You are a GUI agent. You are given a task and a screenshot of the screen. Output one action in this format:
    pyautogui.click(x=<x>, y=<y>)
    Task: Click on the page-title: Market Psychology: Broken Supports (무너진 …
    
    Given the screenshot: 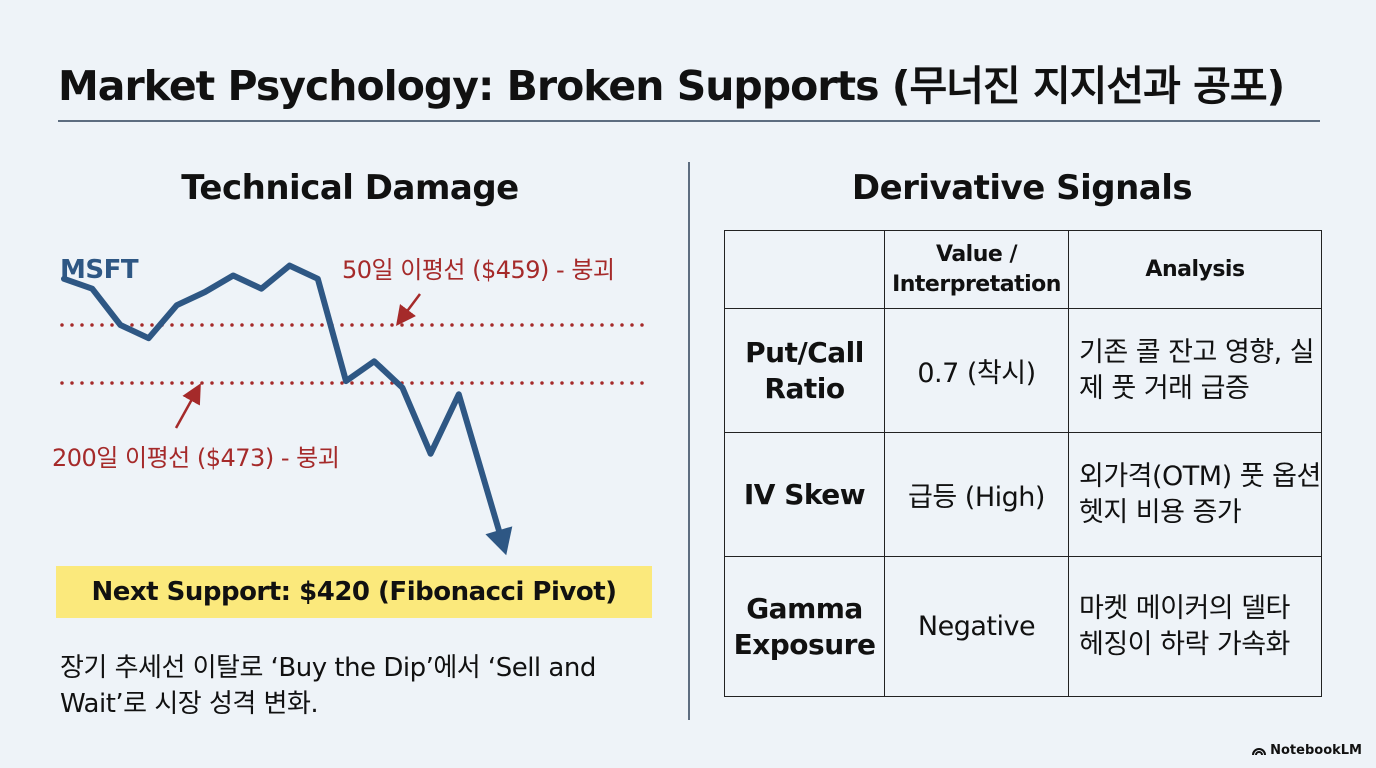 What is the action you would take?
    pyautogui.click(x=671, y=86)
    